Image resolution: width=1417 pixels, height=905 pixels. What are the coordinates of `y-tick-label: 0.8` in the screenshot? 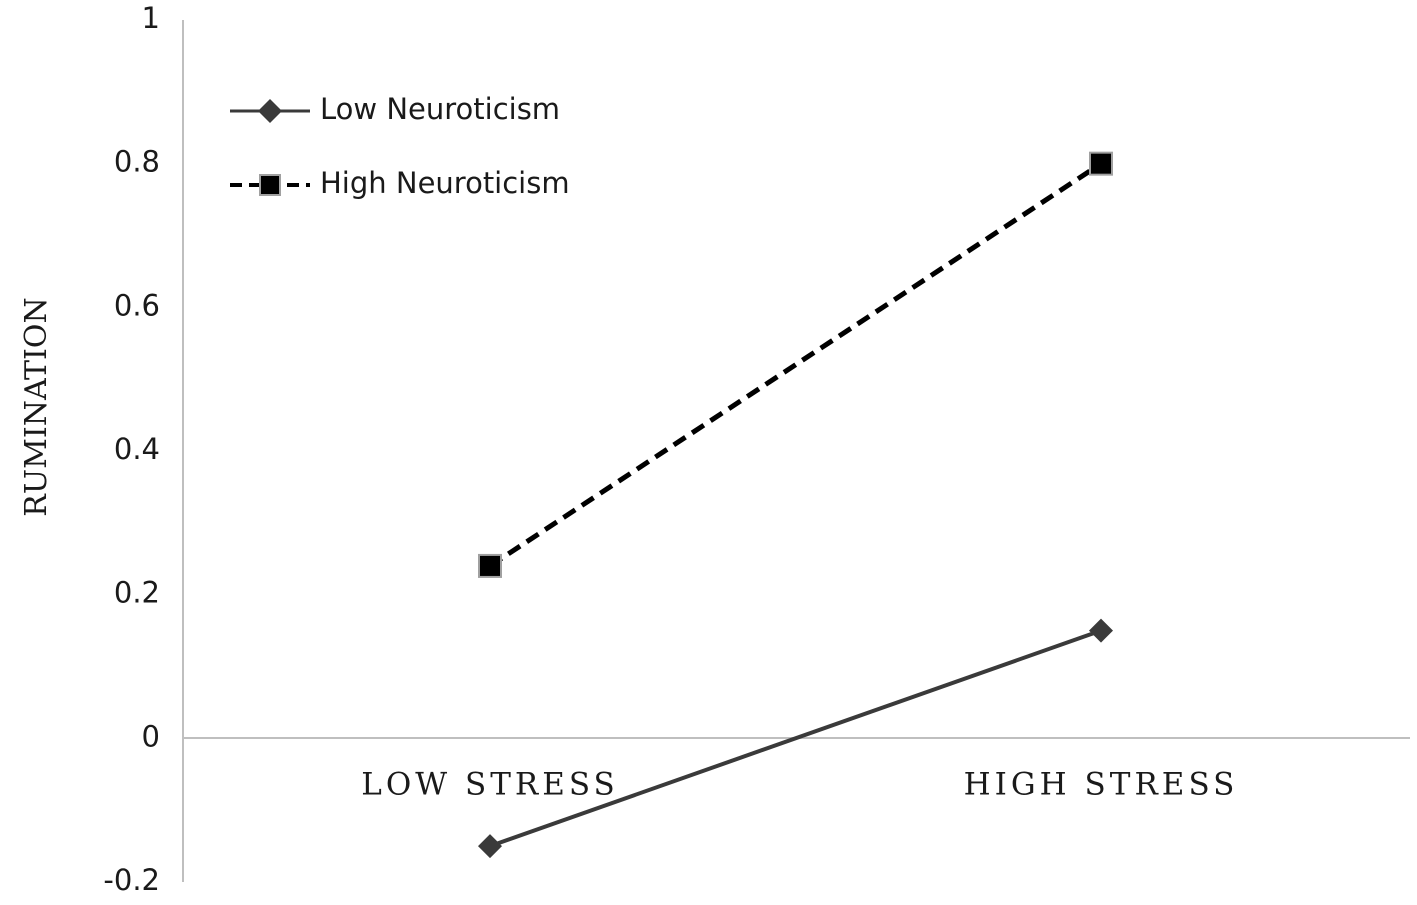 It's located at (137, 162).